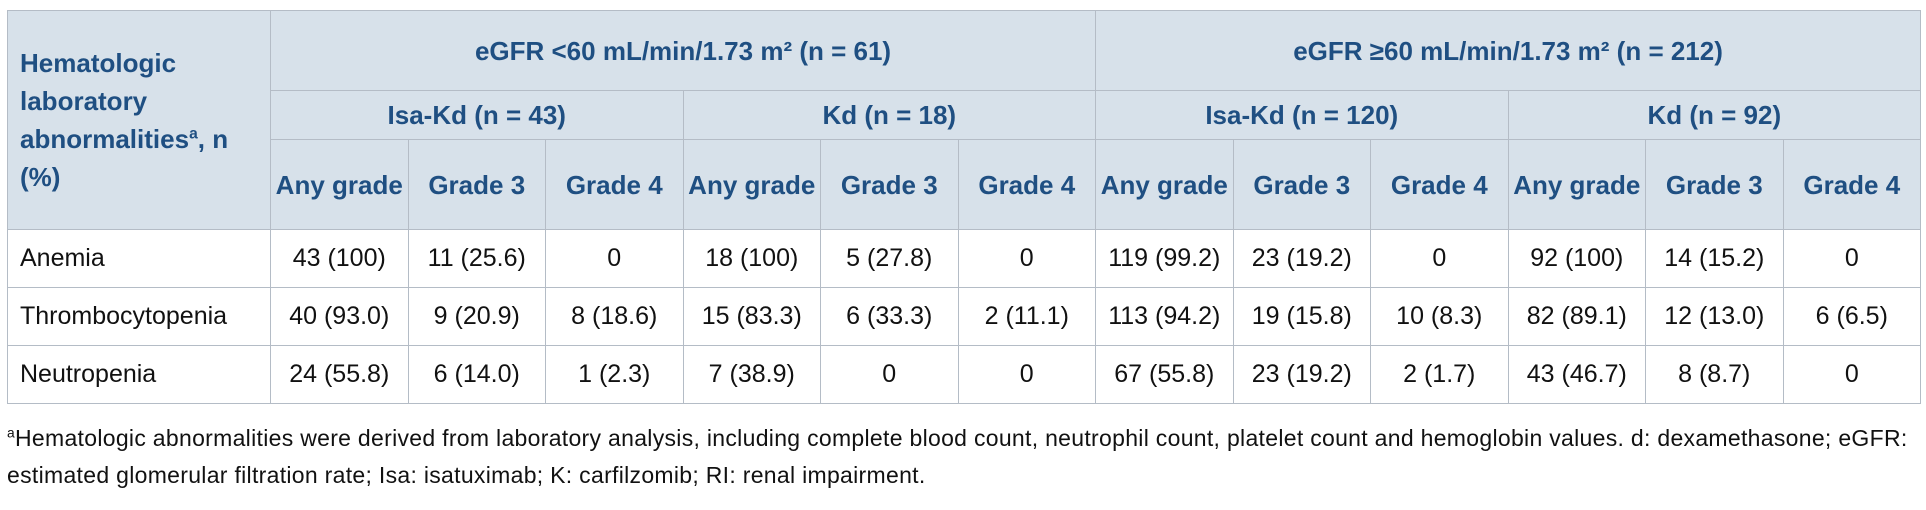  What do you see at coordinates (139, 258) in the screenshot?
I see `row-label: Anemia` at bounding box center [139, 258].